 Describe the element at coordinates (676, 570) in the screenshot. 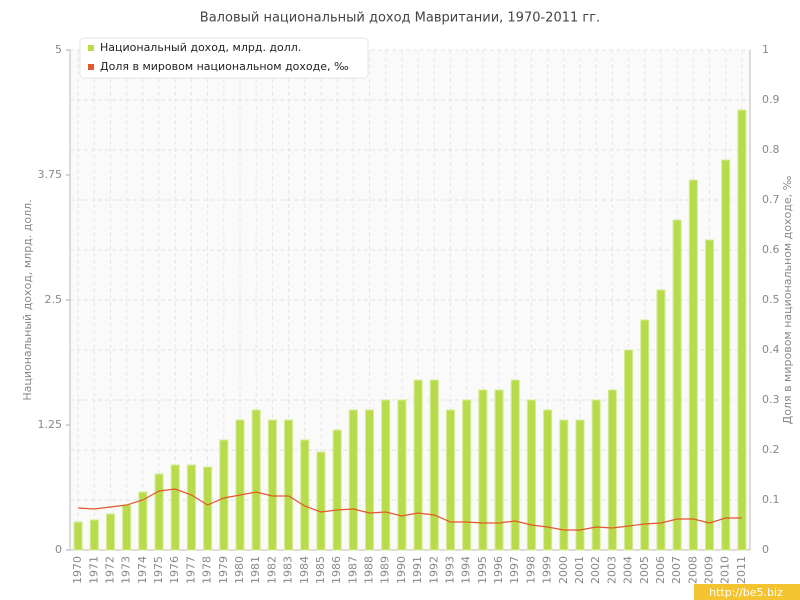

I see `x-tick-label: 2007` at that location.